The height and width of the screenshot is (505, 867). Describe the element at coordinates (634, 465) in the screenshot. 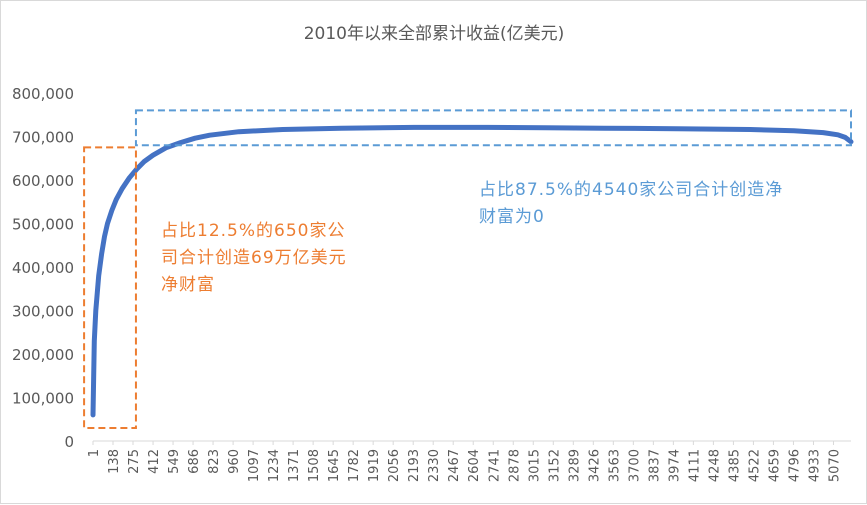

I see `x-tick-label: 3700` at that location.